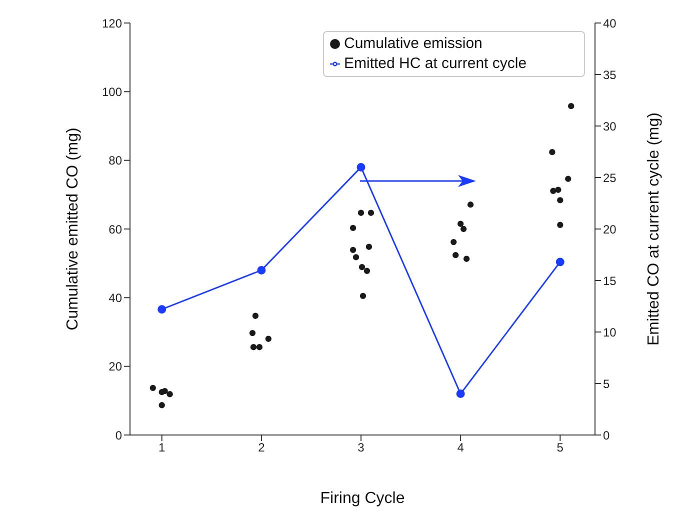  Describe the element at coordinates (112, 23) in the screenshot. I see `y-tick-label: 120` at that location.